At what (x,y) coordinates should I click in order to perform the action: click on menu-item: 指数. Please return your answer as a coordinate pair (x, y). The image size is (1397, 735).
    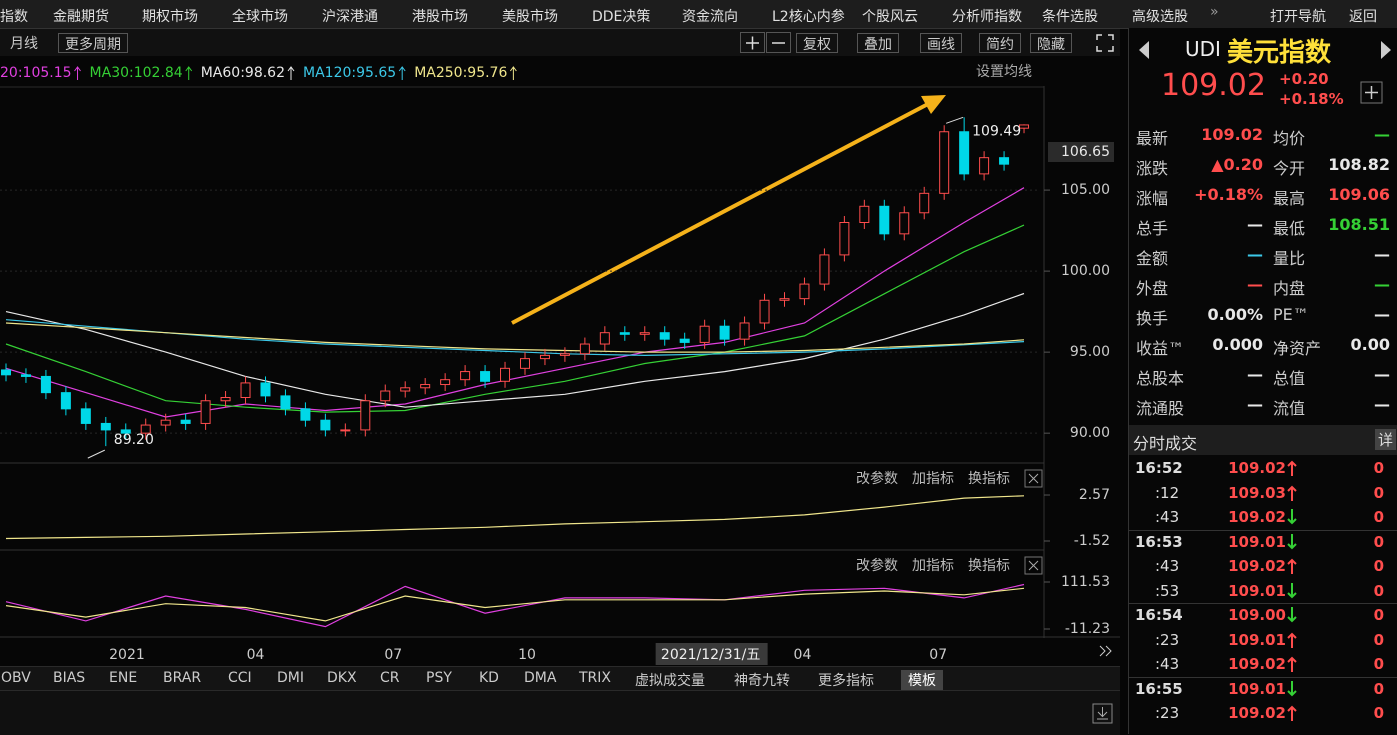
    Looking at the image, I should click on (14, 17).